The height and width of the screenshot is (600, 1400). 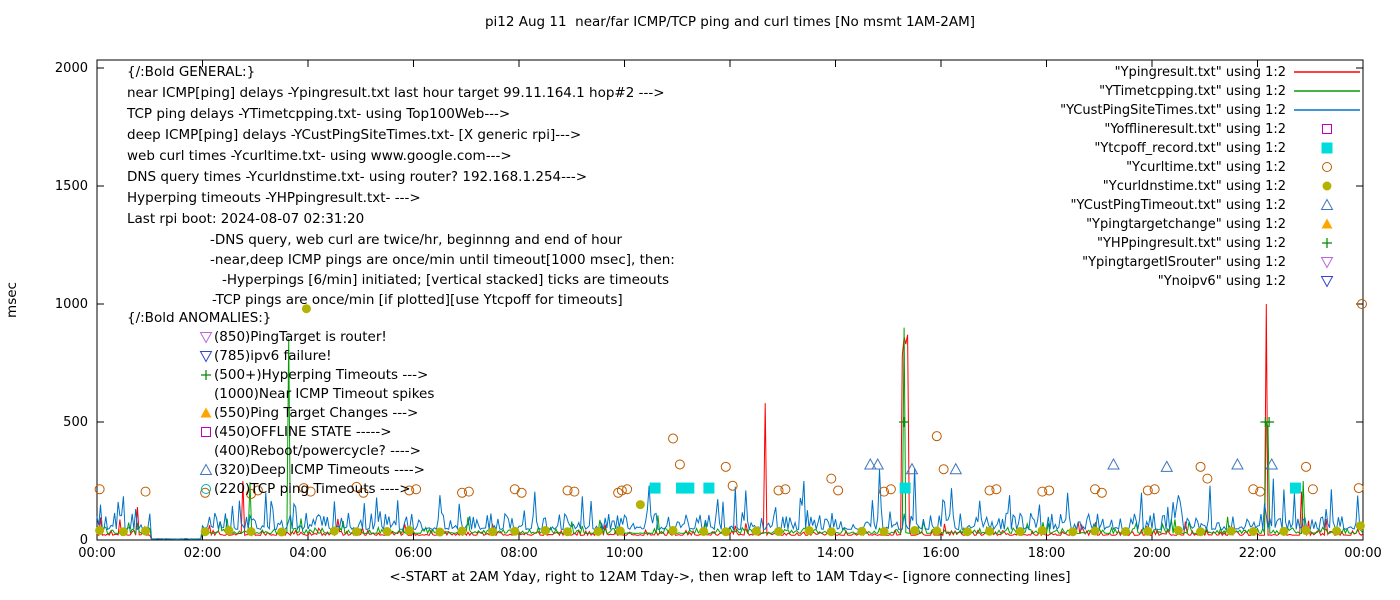 I want to click on general-line: Last rpi boot: 2024-08-07 02:31:20, so click(x=245, y=219).